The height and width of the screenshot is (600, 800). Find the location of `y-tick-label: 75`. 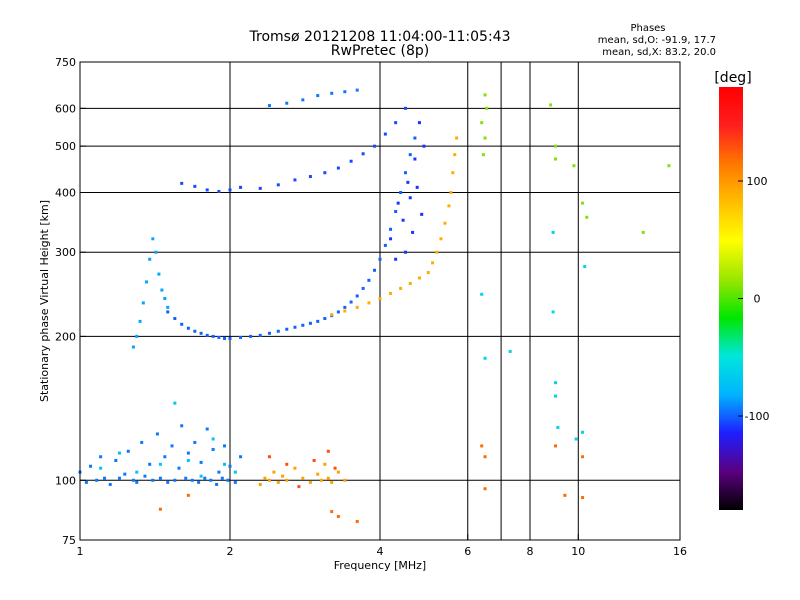

y-tick-label: 75 is located at coordinates (69, 540).